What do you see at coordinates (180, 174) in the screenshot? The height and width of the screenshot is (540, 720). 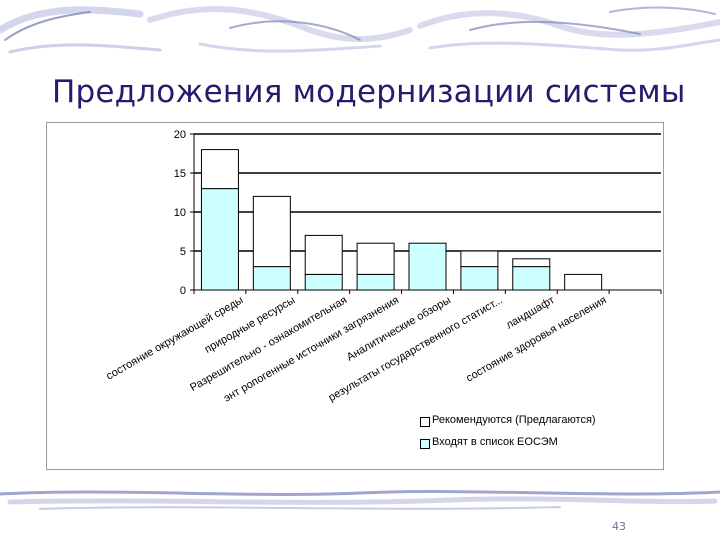 I see `y-tick-label: 15` at bounding box center [180, 174].